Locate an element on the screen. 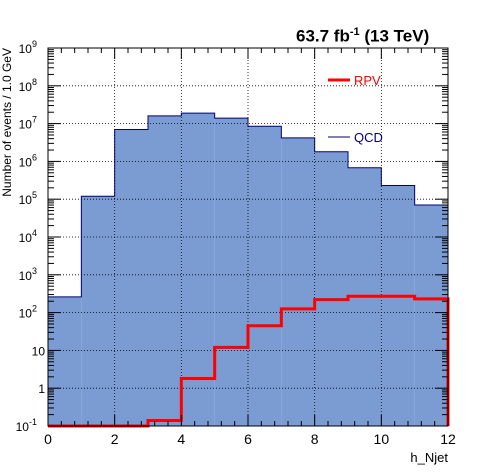 This screenshot has height=474, width=498. y-tick-label: 10⁶ is located at coordinates (28, 160).